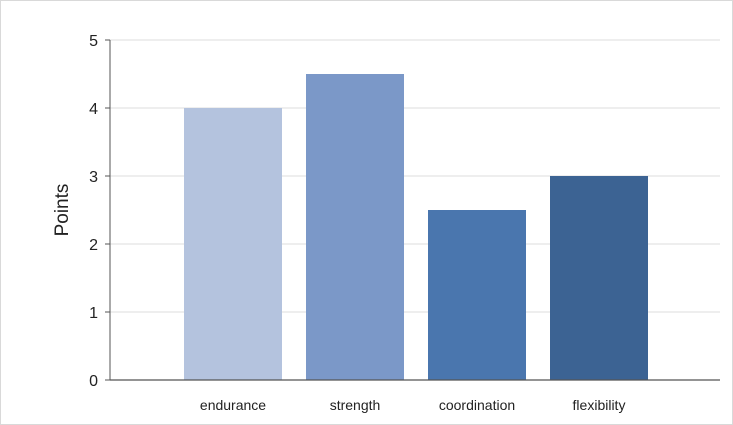 The image size is (733, 425). I want to click on y-tick-label: 4, so click(93, 109).